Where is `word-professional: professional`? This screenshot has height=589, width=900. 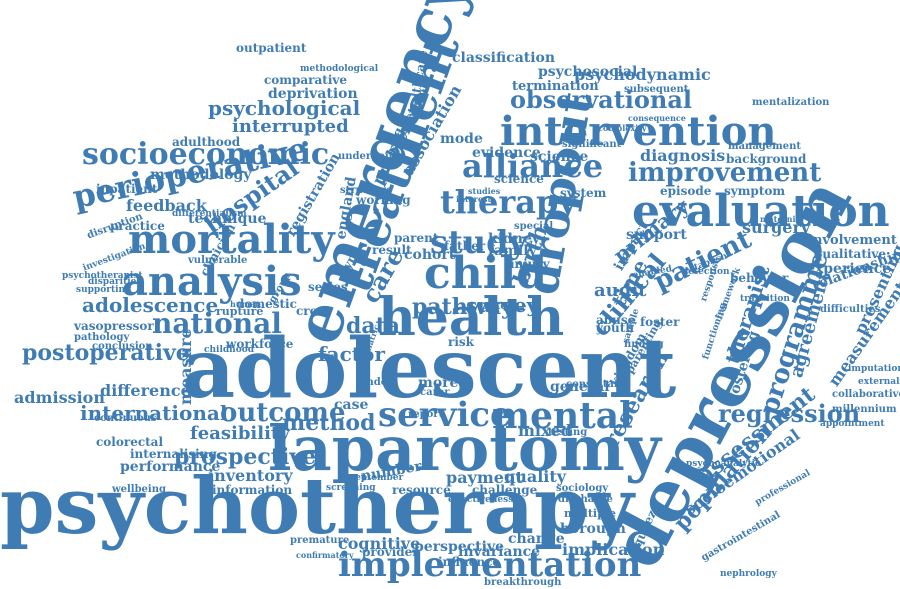
word-professional: professional is located at coordinates (783, 488).